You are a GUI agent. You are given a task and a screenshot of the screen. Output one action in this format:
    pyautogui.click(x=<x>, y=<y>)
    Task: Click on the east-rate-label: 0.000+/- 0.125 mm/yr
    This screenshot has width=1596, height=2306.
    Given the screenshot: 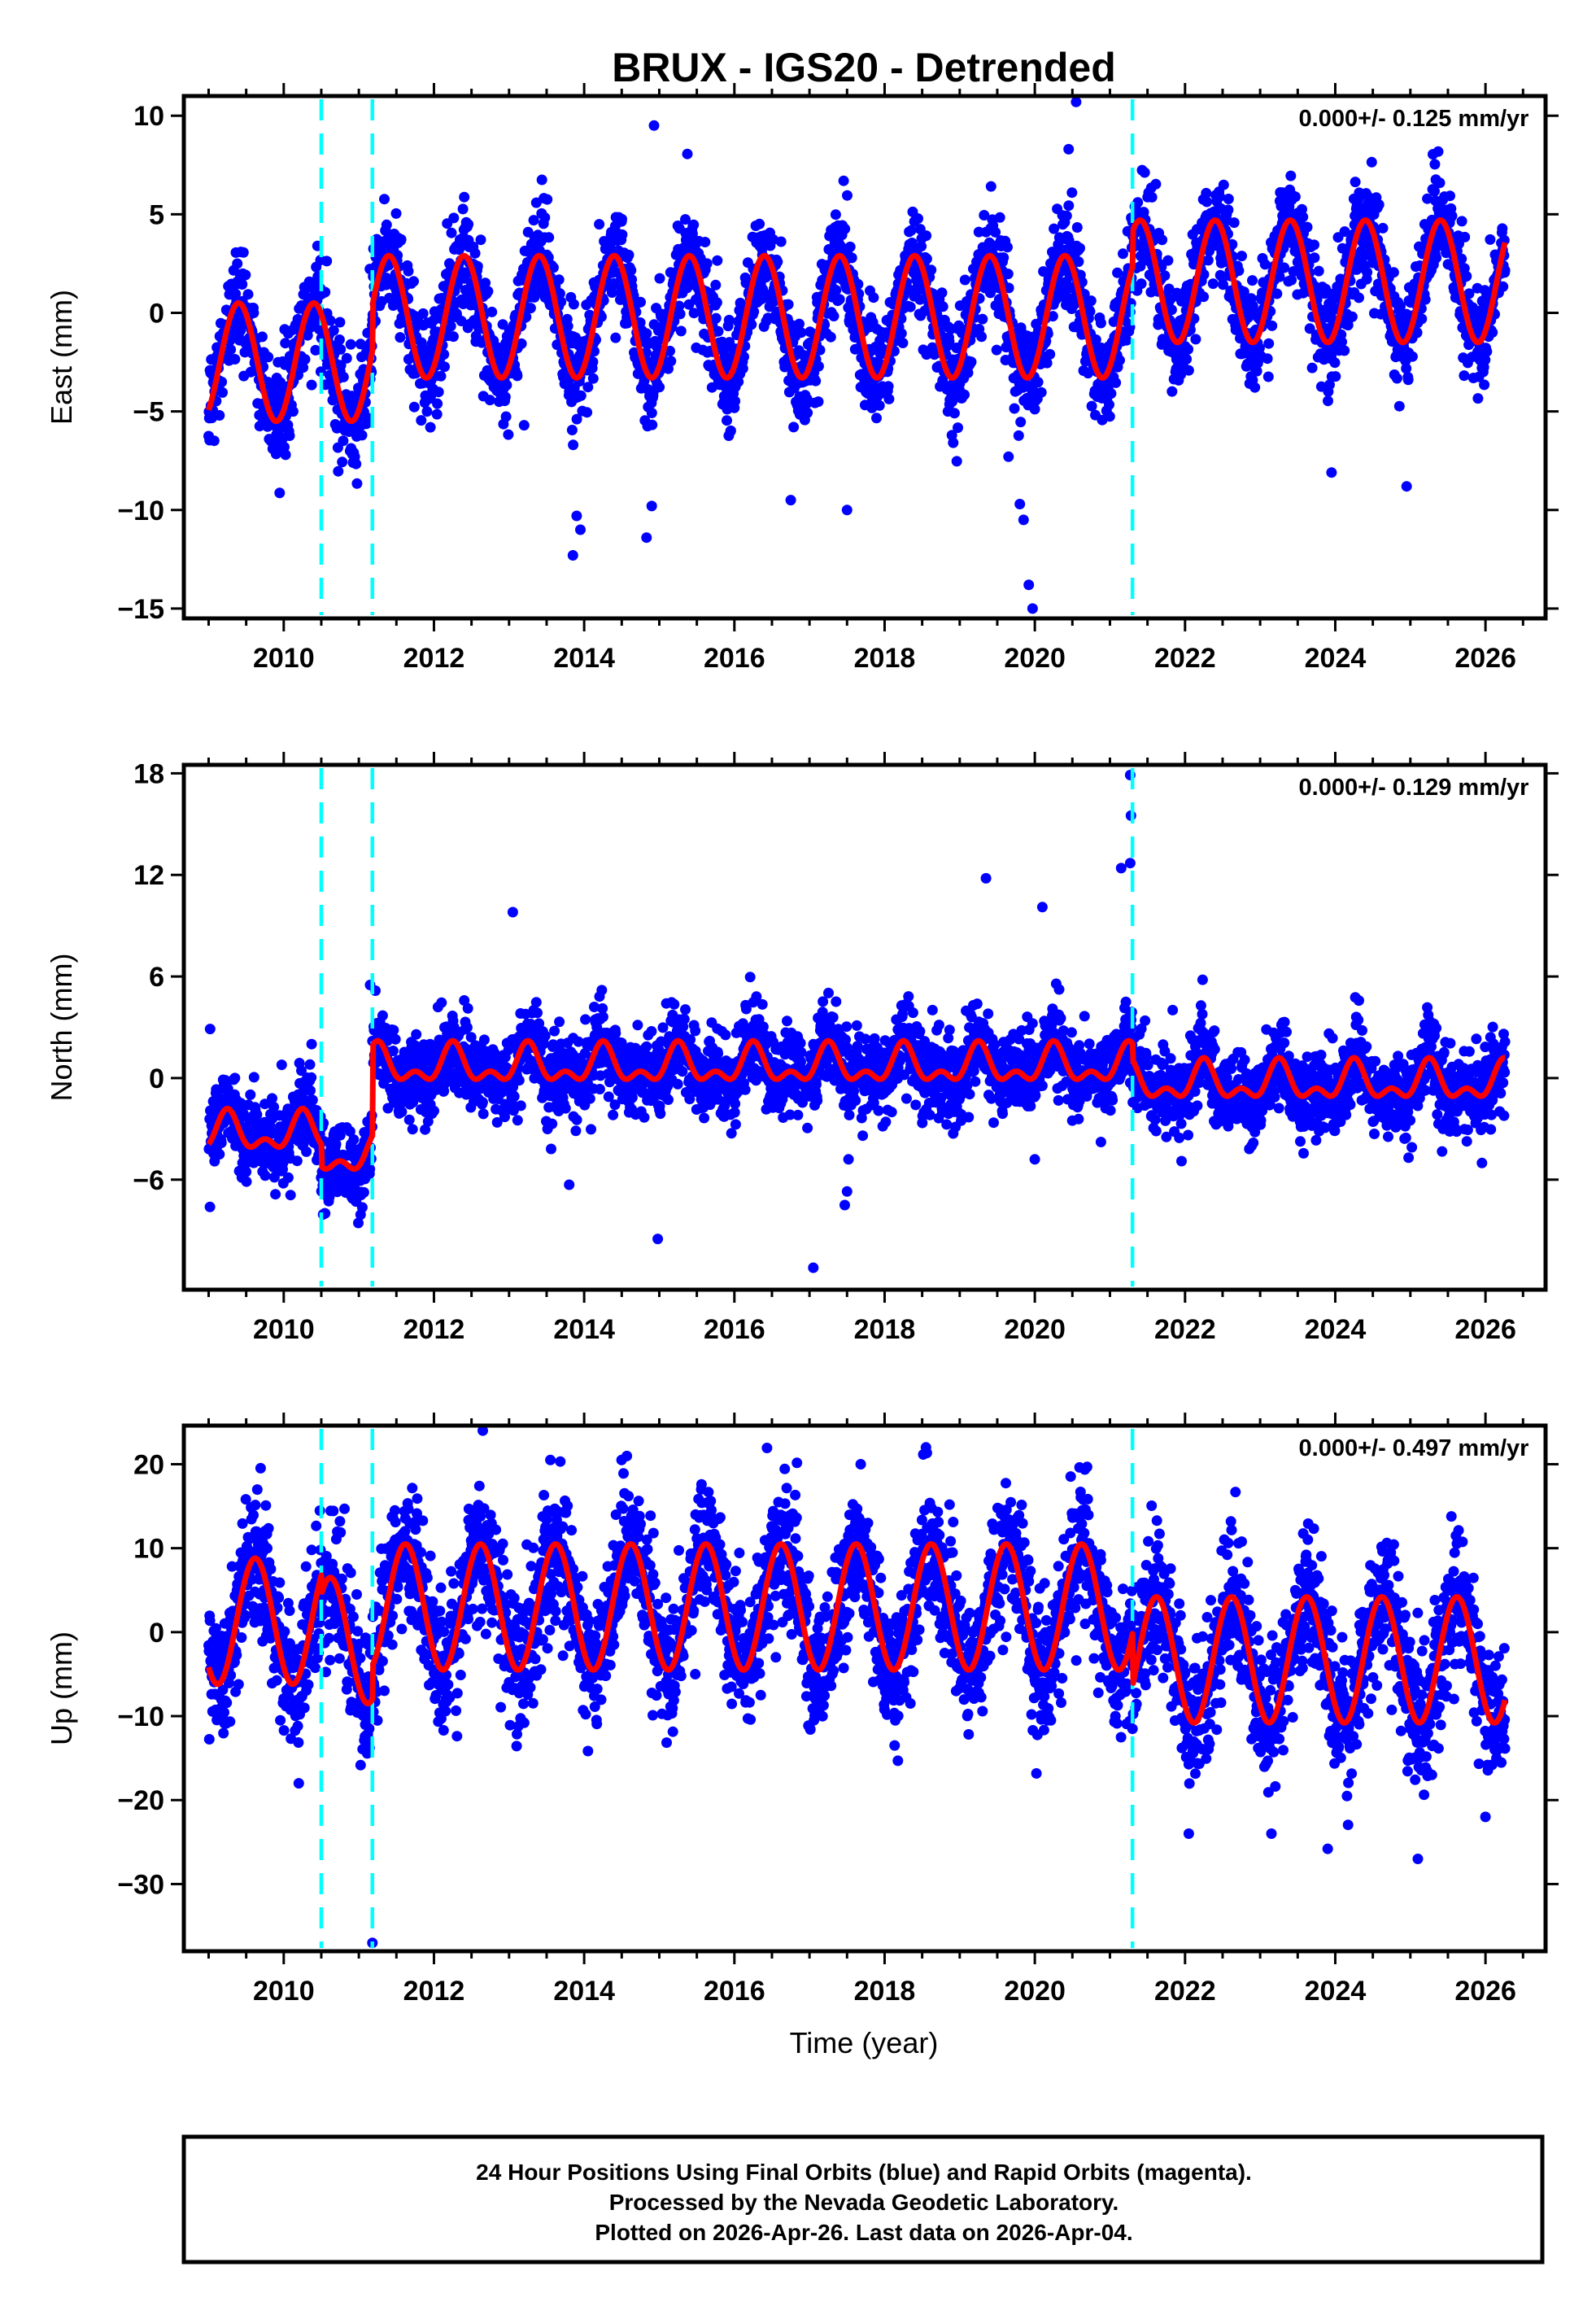 What is the action you would take?
    pyautogui.click(x=1414, y=119)
    